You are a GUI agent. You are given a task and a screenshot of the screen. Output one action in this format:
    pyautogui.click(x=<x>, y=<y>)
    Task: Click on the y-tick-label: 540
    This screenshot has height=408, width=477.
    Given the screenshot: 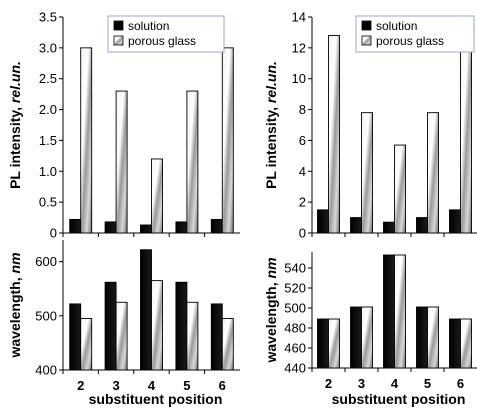 What is the action you would take?
    pyautogui.click(x=295, y=268)
    